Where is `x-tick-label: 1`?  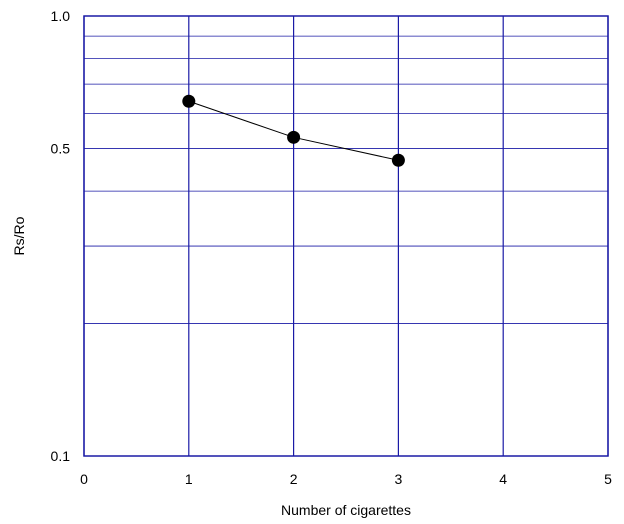
x-tick-label: 1 is located at coordinates (189, 479).